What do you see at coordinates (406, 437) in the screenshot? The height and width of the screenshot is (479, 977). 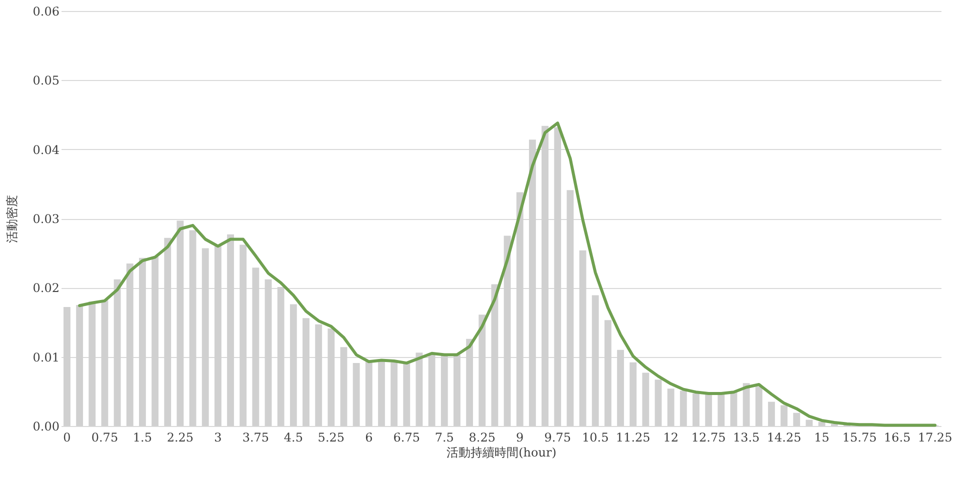 I see `x-tick-label: 6.75` at bounding box center [406, 437].